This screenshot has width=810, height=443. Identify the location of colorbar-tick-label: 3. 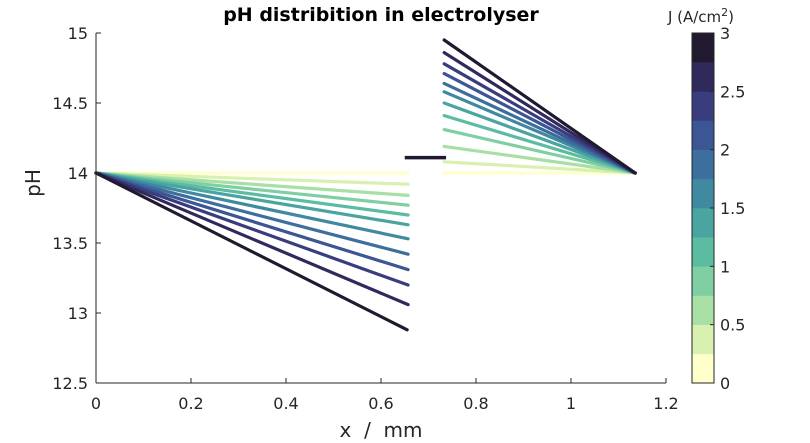
(725, 33).